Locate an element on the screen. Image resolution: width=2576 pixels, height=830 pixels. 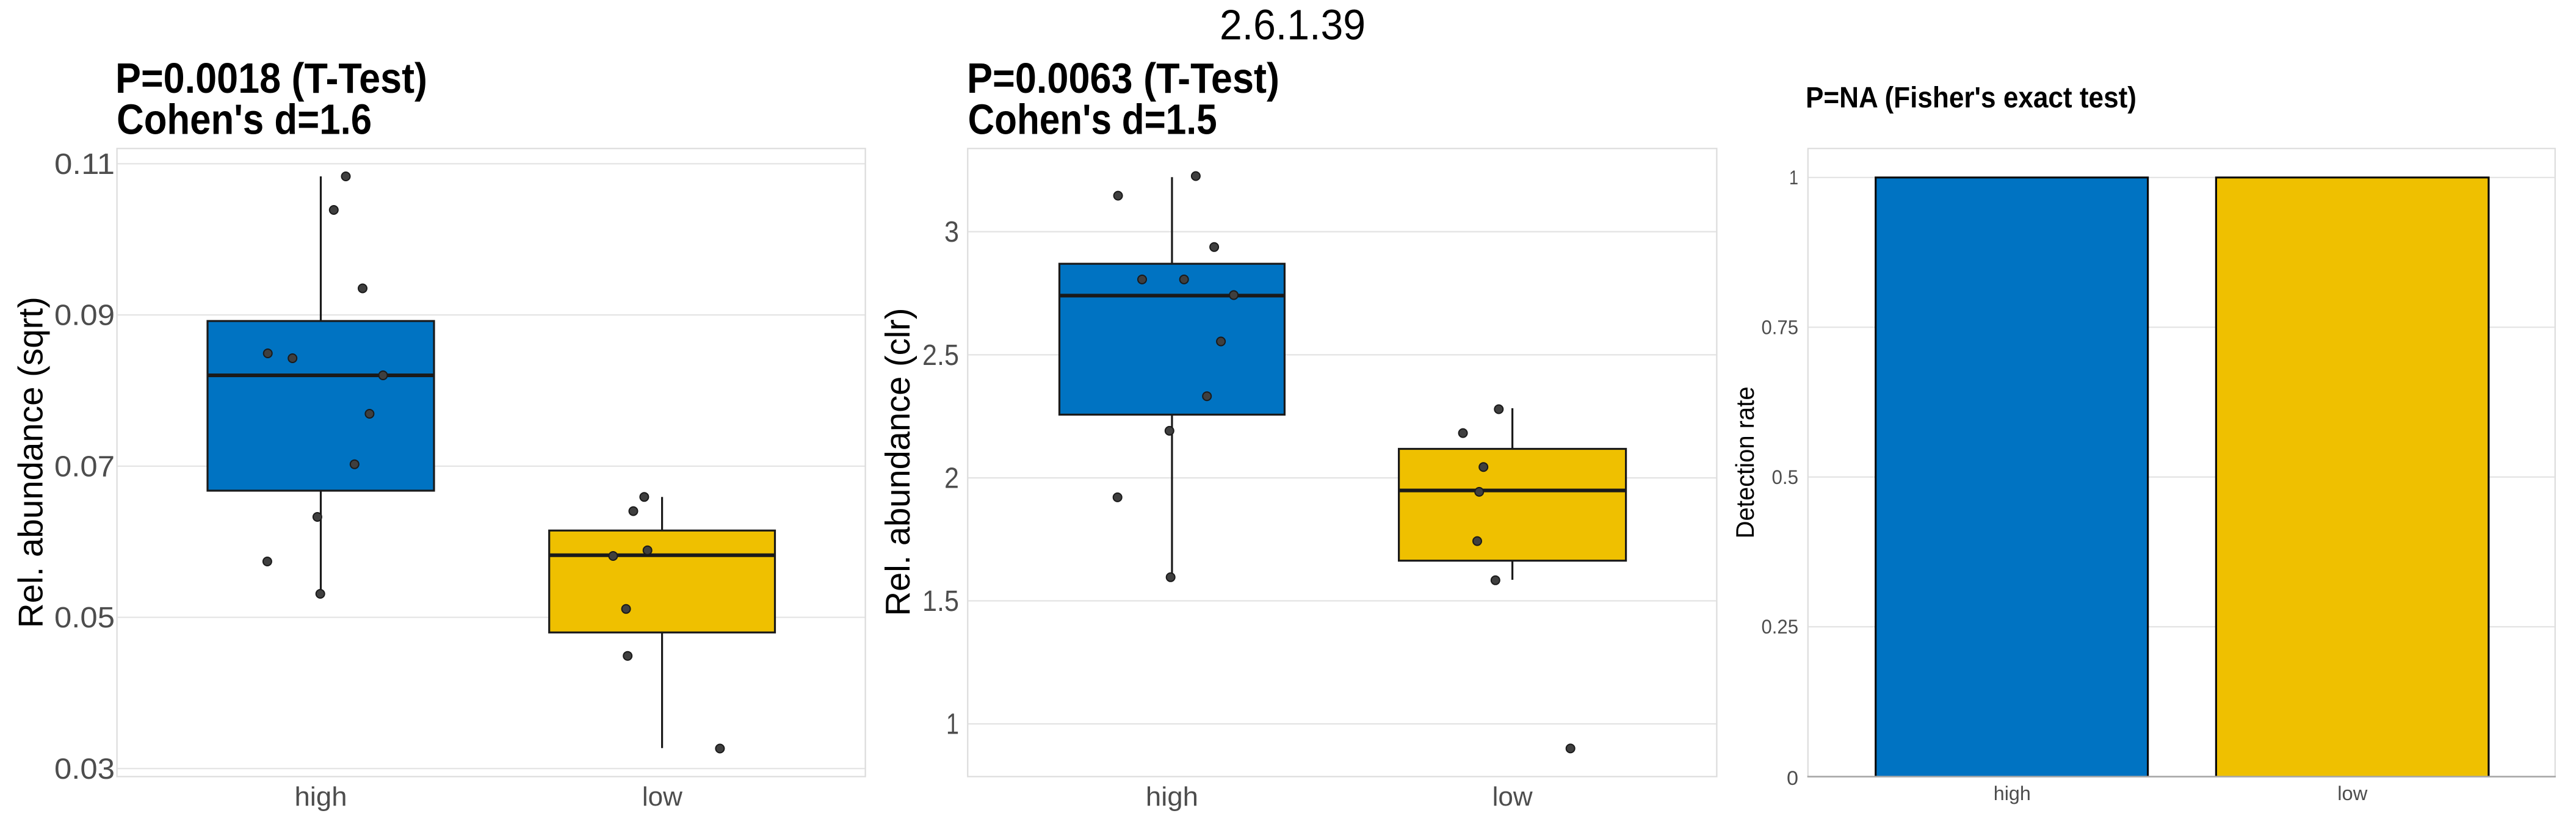
svg-text: P=NA (Fisher's exact test) is located at coordinates (1971, 98).